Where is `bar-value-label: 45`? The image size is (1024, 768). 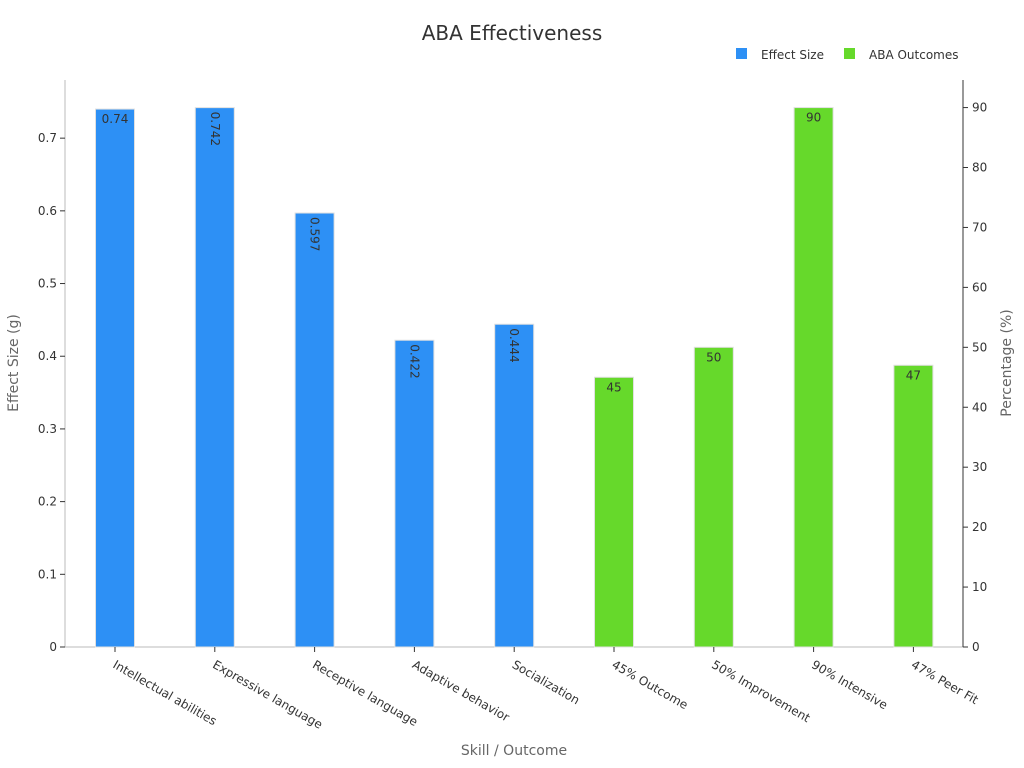 bar-value-label: 45 is located at coordinates (613, 387).